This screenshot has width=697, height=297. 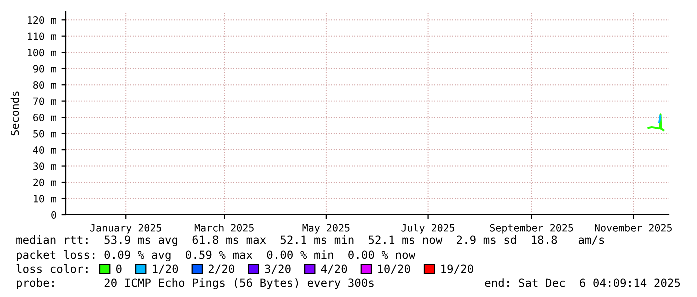 What do you see at coordinates (45, 85) in the screenshot?
I see `y-tick-label: 80 m` at bounding box center [45, 85].